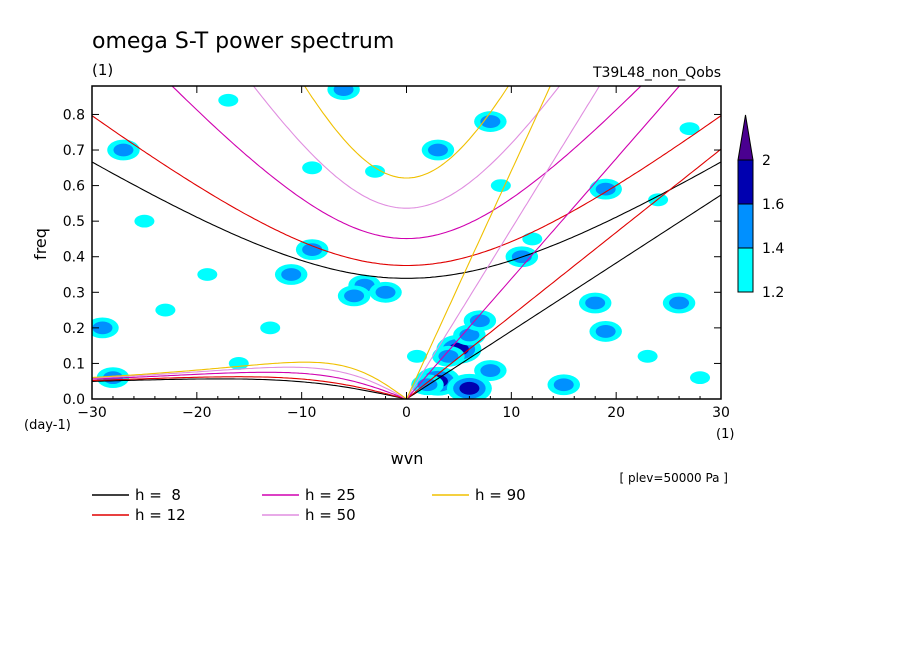 Image resolution: width=904 pixels, height=654 pixels. I want to click on x-tick-label: −10, so click(302, 413).